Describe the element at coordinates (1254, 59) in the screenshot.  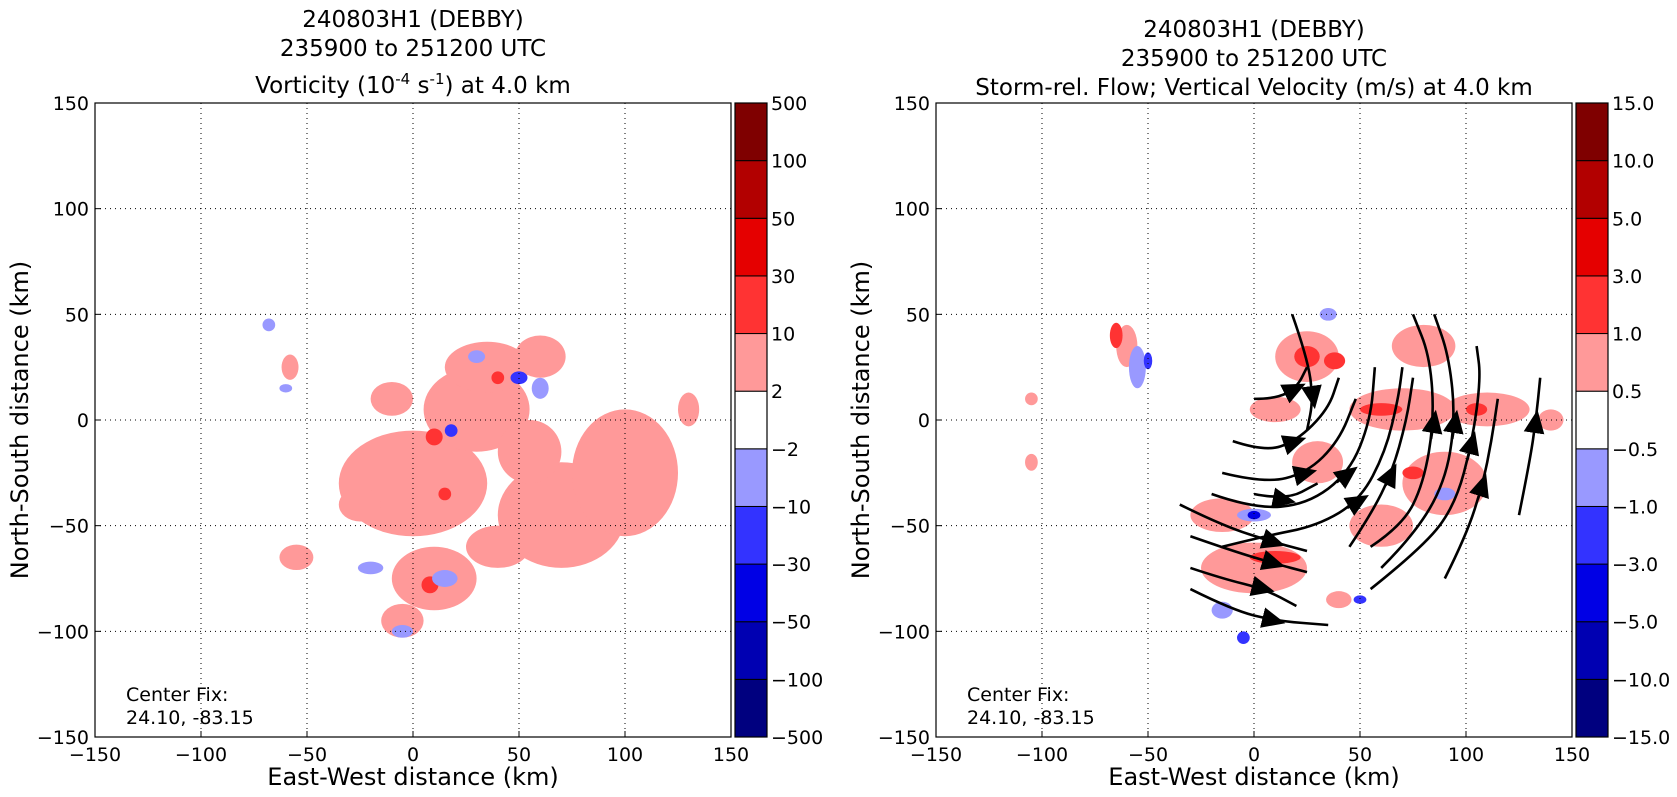
I see `right-title-line-2: 235900 to 251200 UTC` at that location.